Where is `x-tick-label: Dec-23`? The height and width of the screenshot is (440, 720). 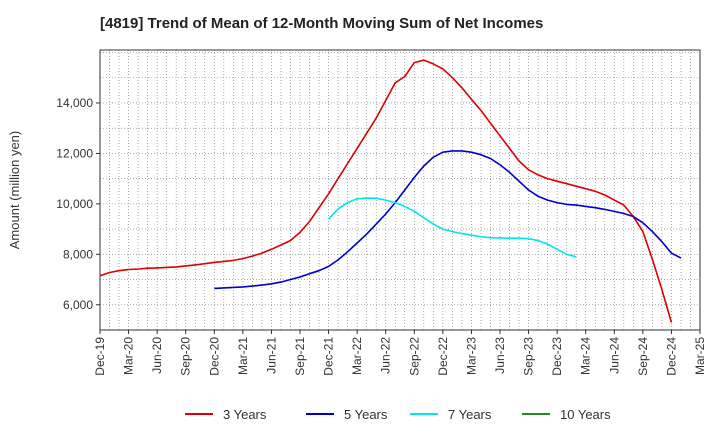
x-tick-label: Dec-23 is located at coordinates (557, 356).